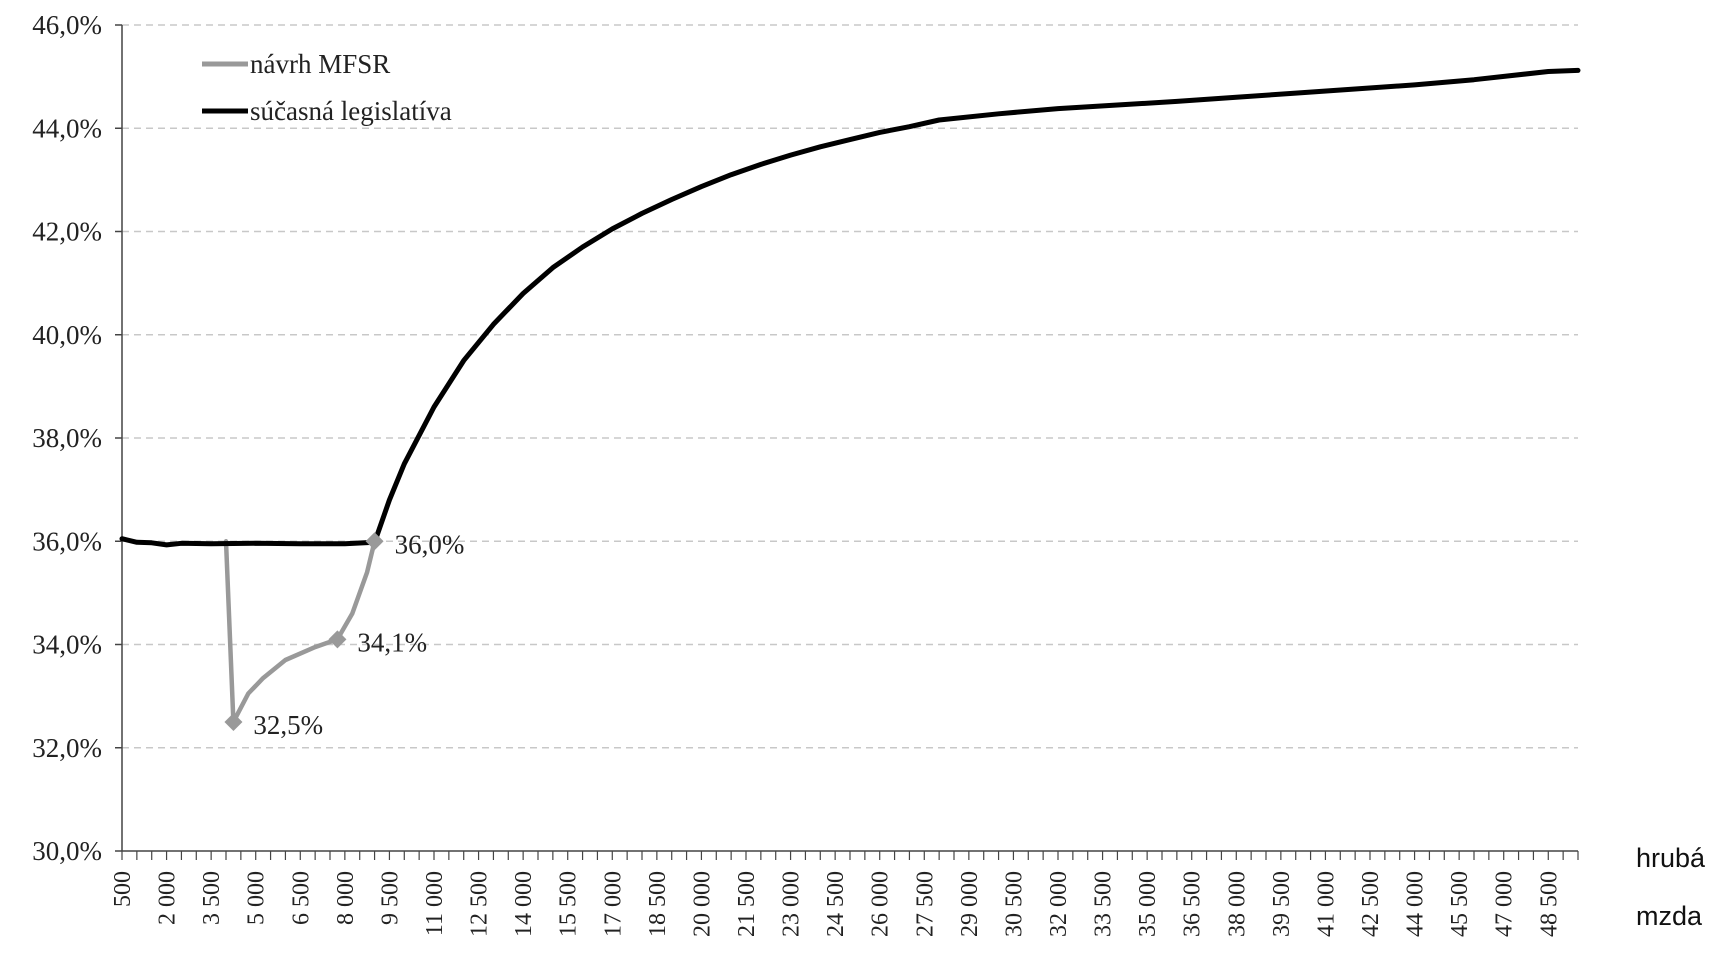  What do you see at coordinates (346, 898) in the screenshot?
I see `x-tick-label: 8 000` at bounding box center [346, 898].